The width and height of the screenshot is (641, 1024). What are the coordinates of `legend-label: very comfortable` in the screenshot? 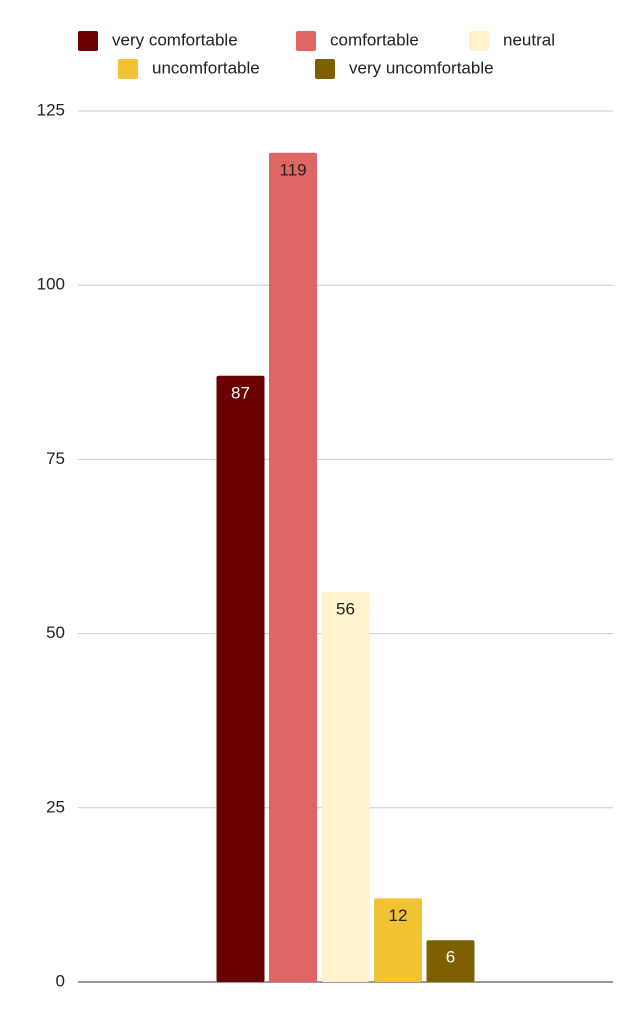 It's located at (175, 39).